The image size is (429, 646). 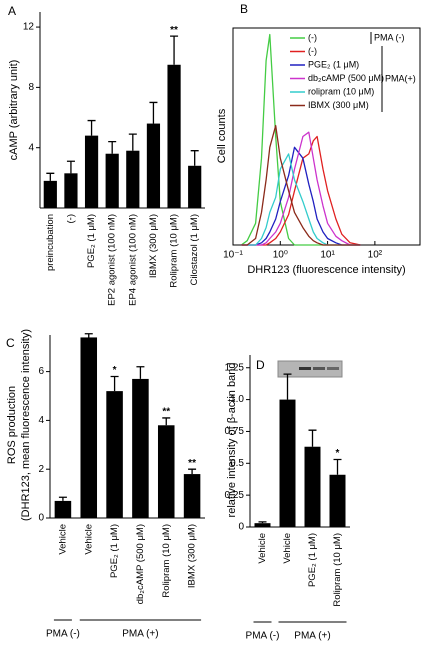 I want to click on panel-label: C, so click(x=10, y=343).